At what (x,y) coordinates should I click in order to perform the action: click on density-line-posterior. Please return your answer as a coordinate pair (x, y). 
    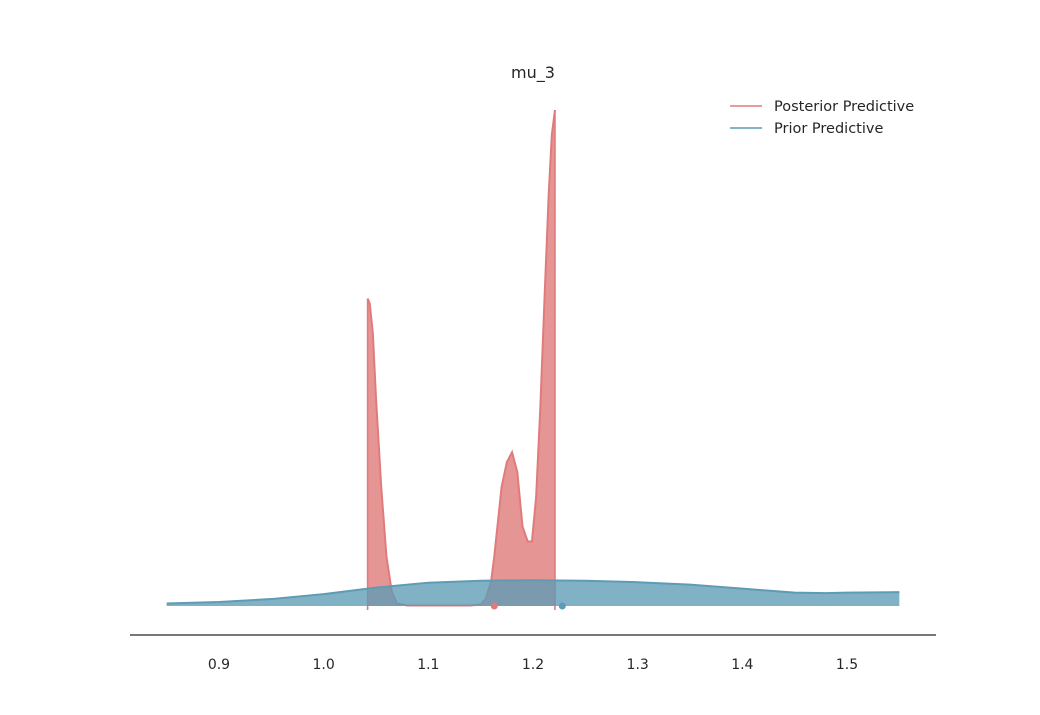
    Looking at the image, I should click on (461, 358).